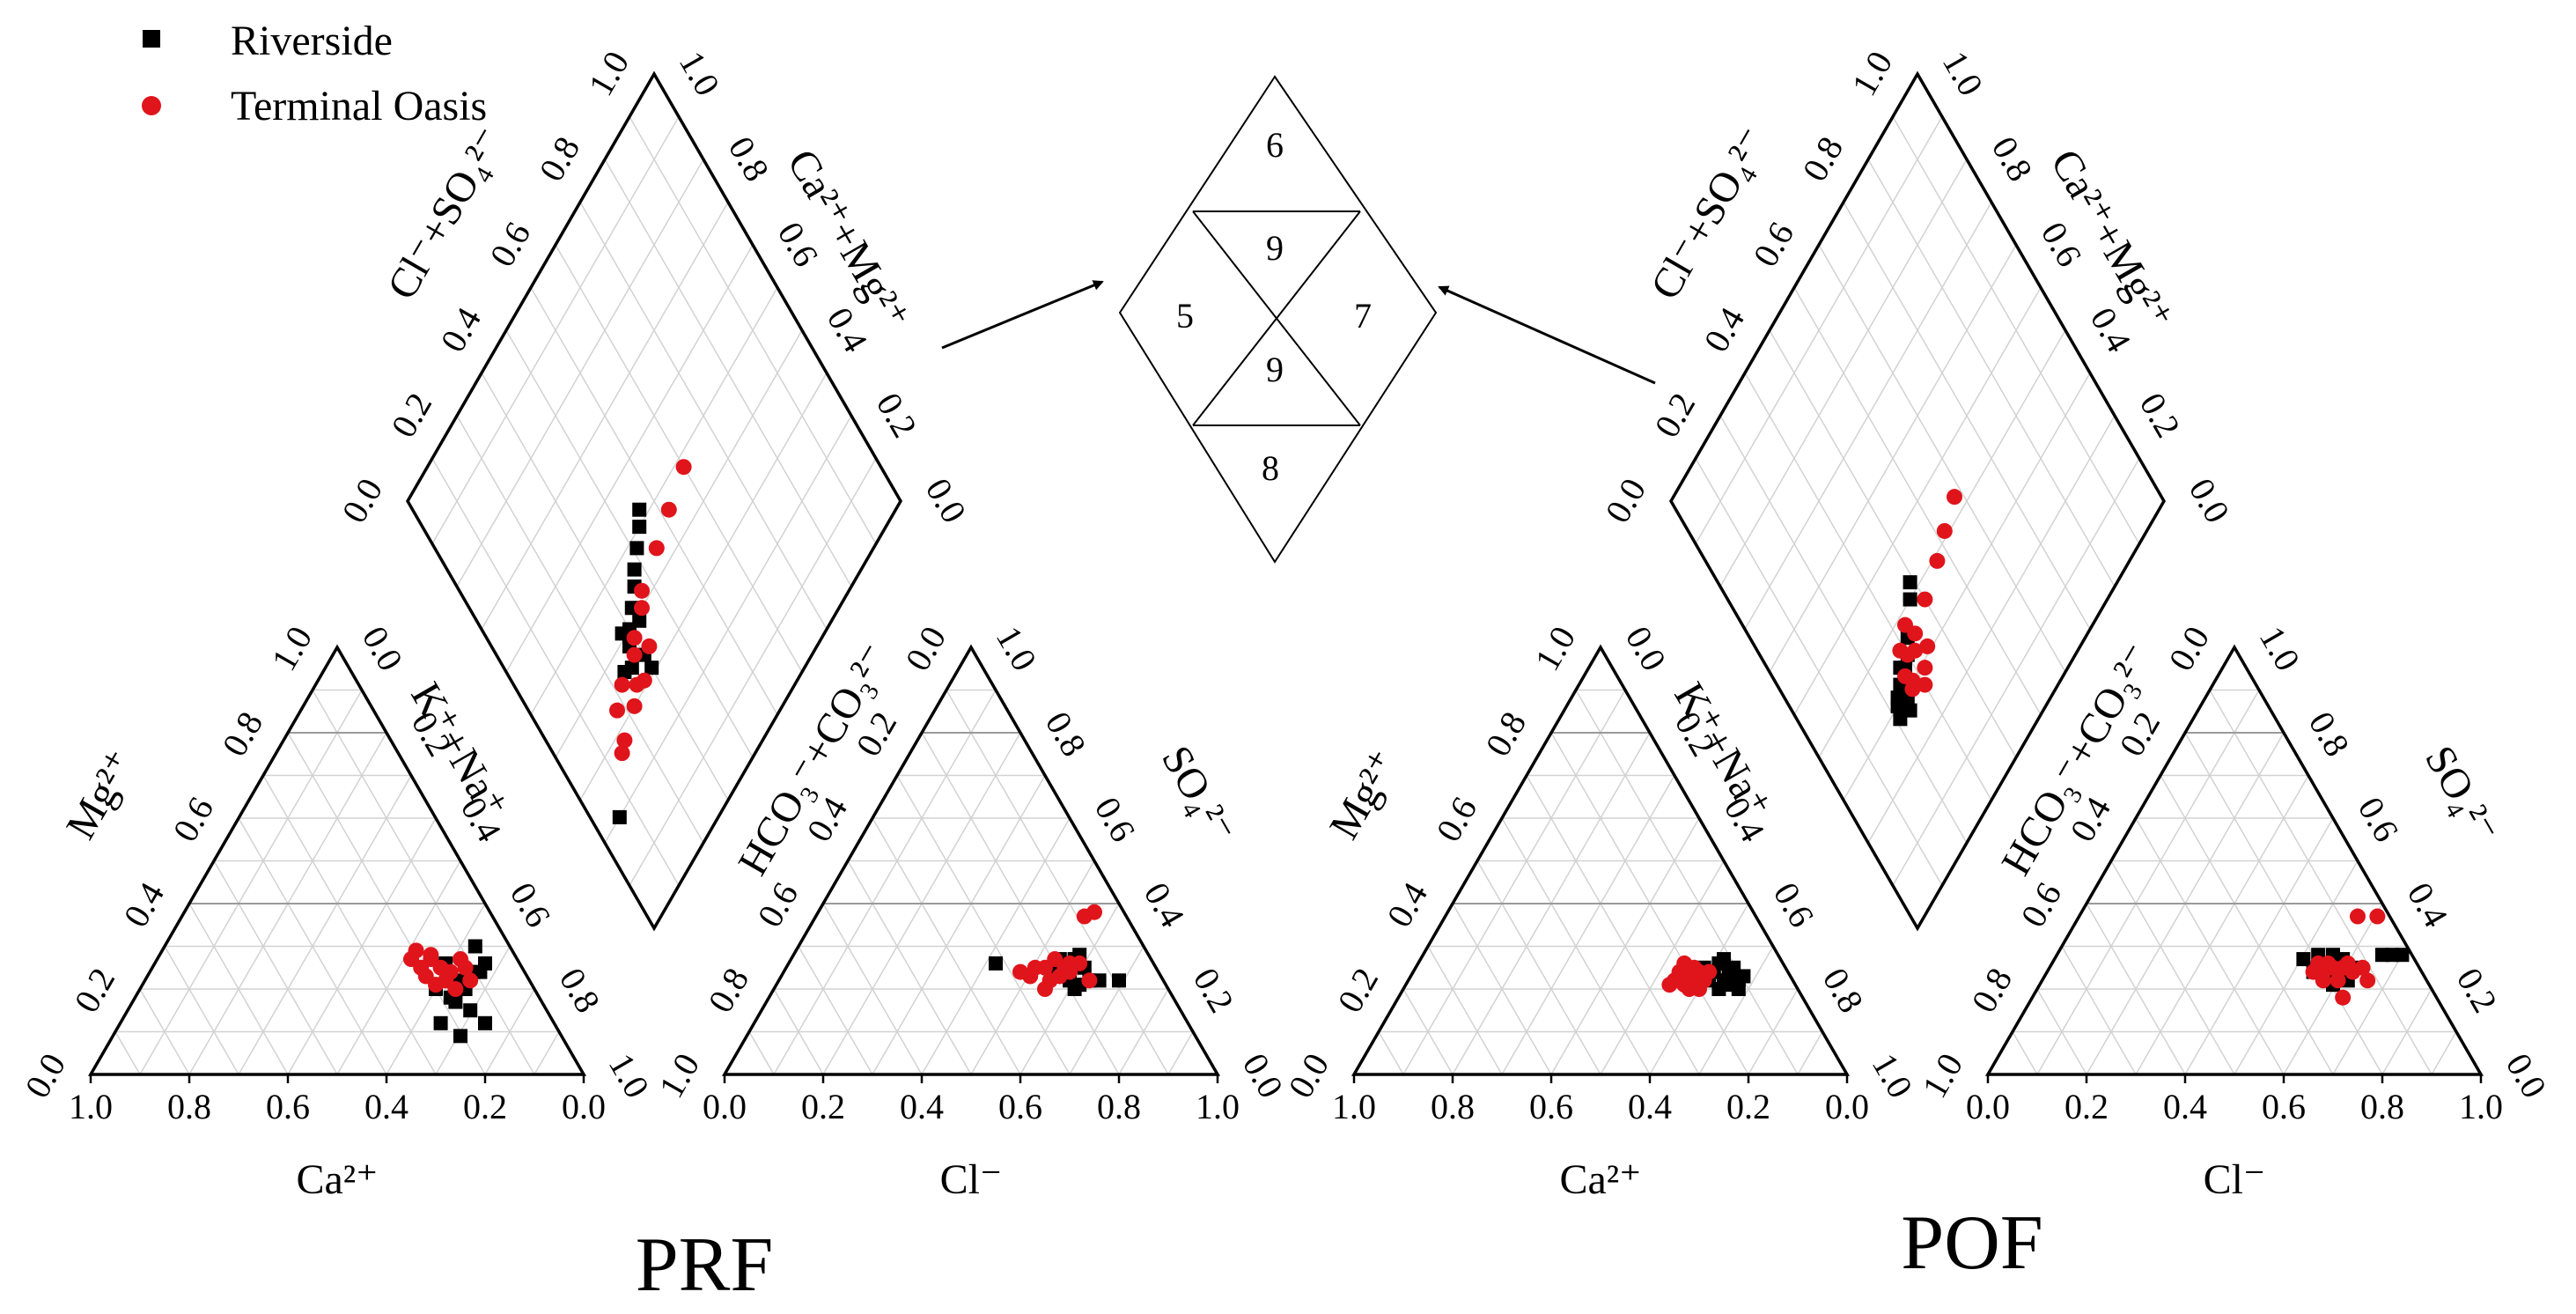  Describe the element at coordinates (2329, 734) in the screenshot. I see `pof-anion-right-tick-label-4: 0.8` at that location.